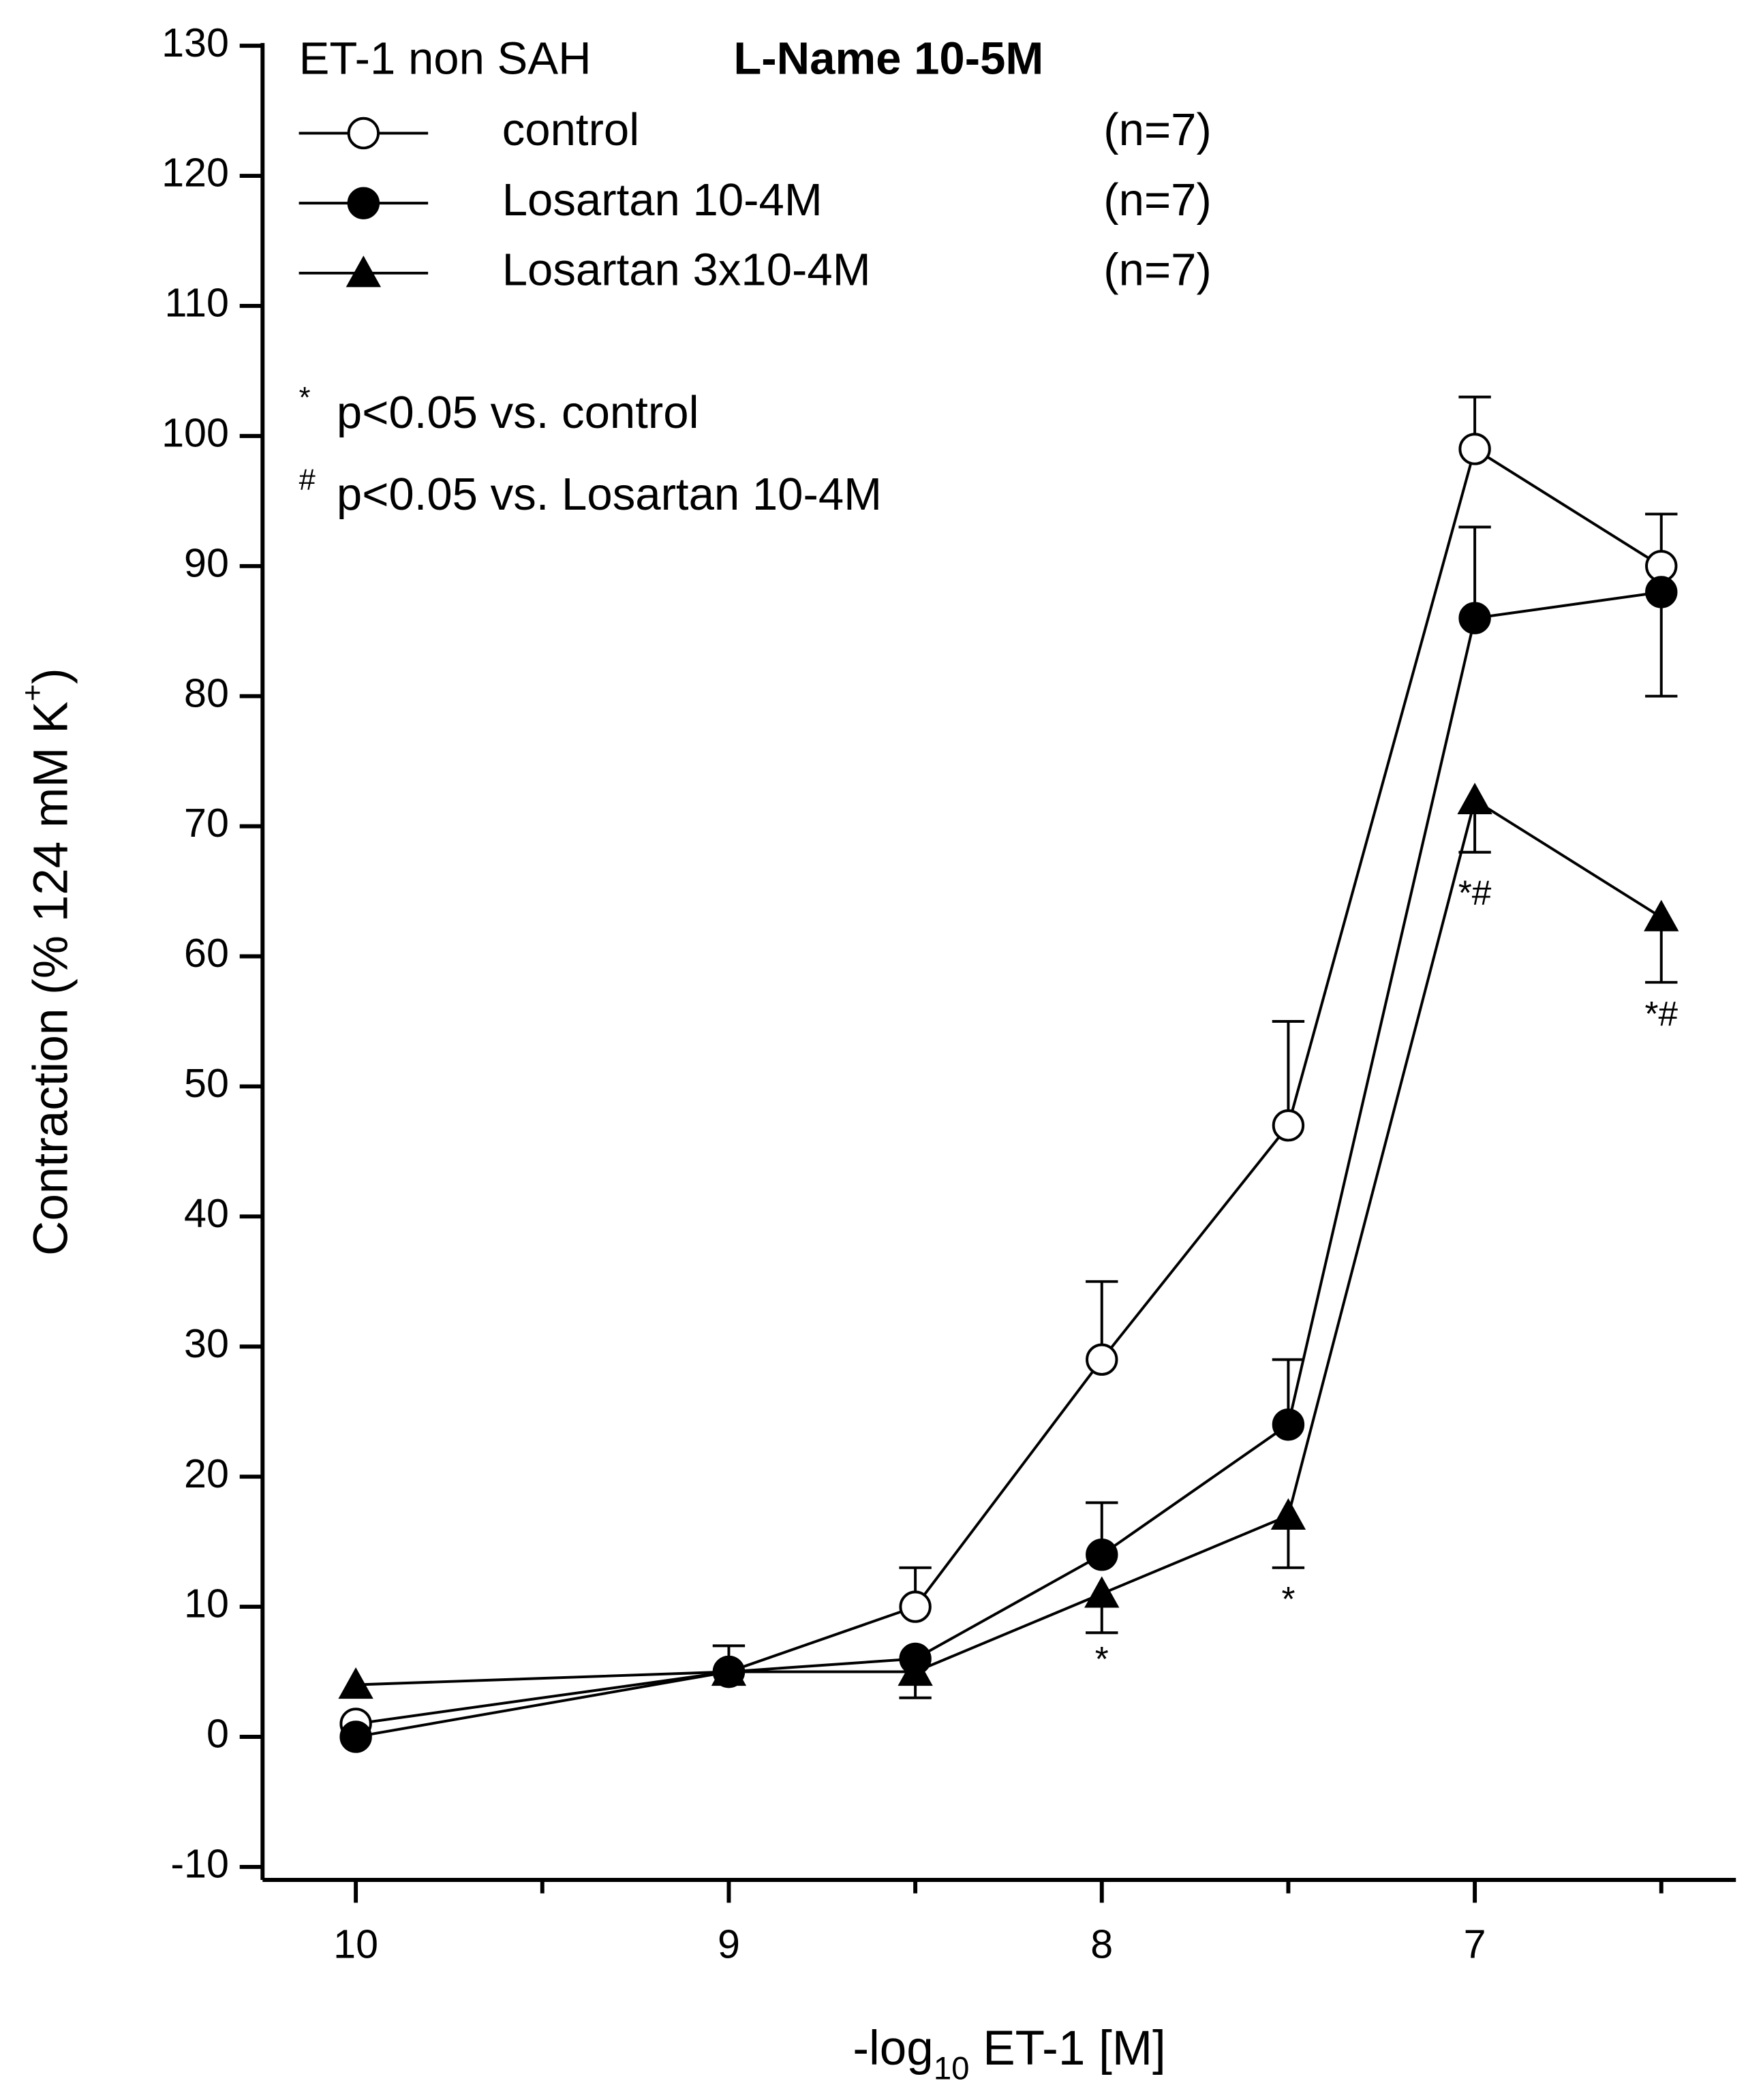  Describe the element at coordinates (195, 173) in the screenshot. I see `y-tick-label: 120` at that location.